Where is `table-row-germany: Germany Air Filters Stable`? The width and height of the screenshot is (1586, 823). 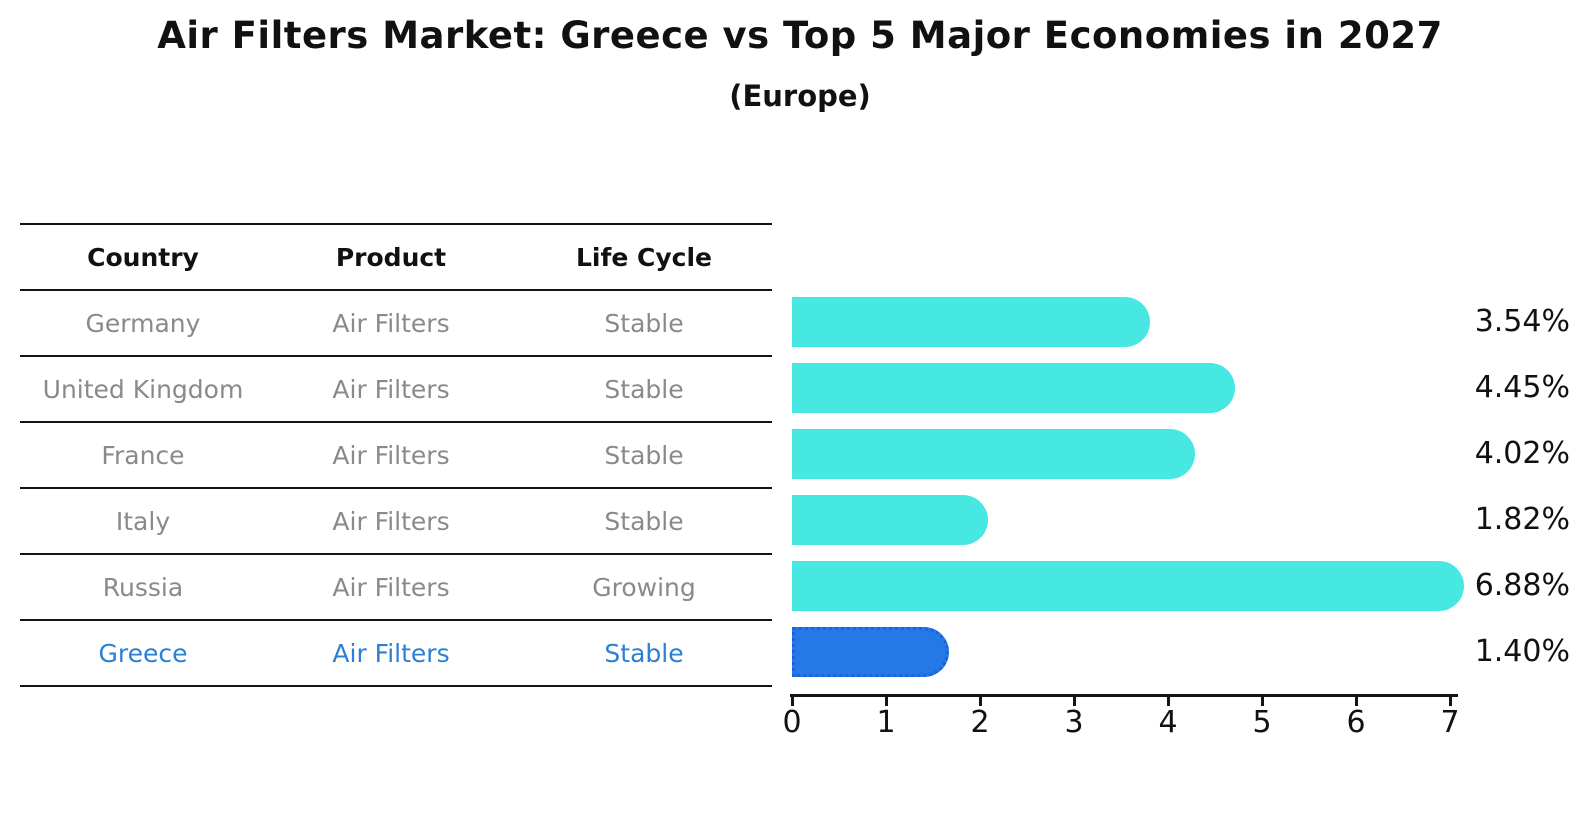 table-row-germany: Germany Air Filters Stable is located at coordinates (396, 322).